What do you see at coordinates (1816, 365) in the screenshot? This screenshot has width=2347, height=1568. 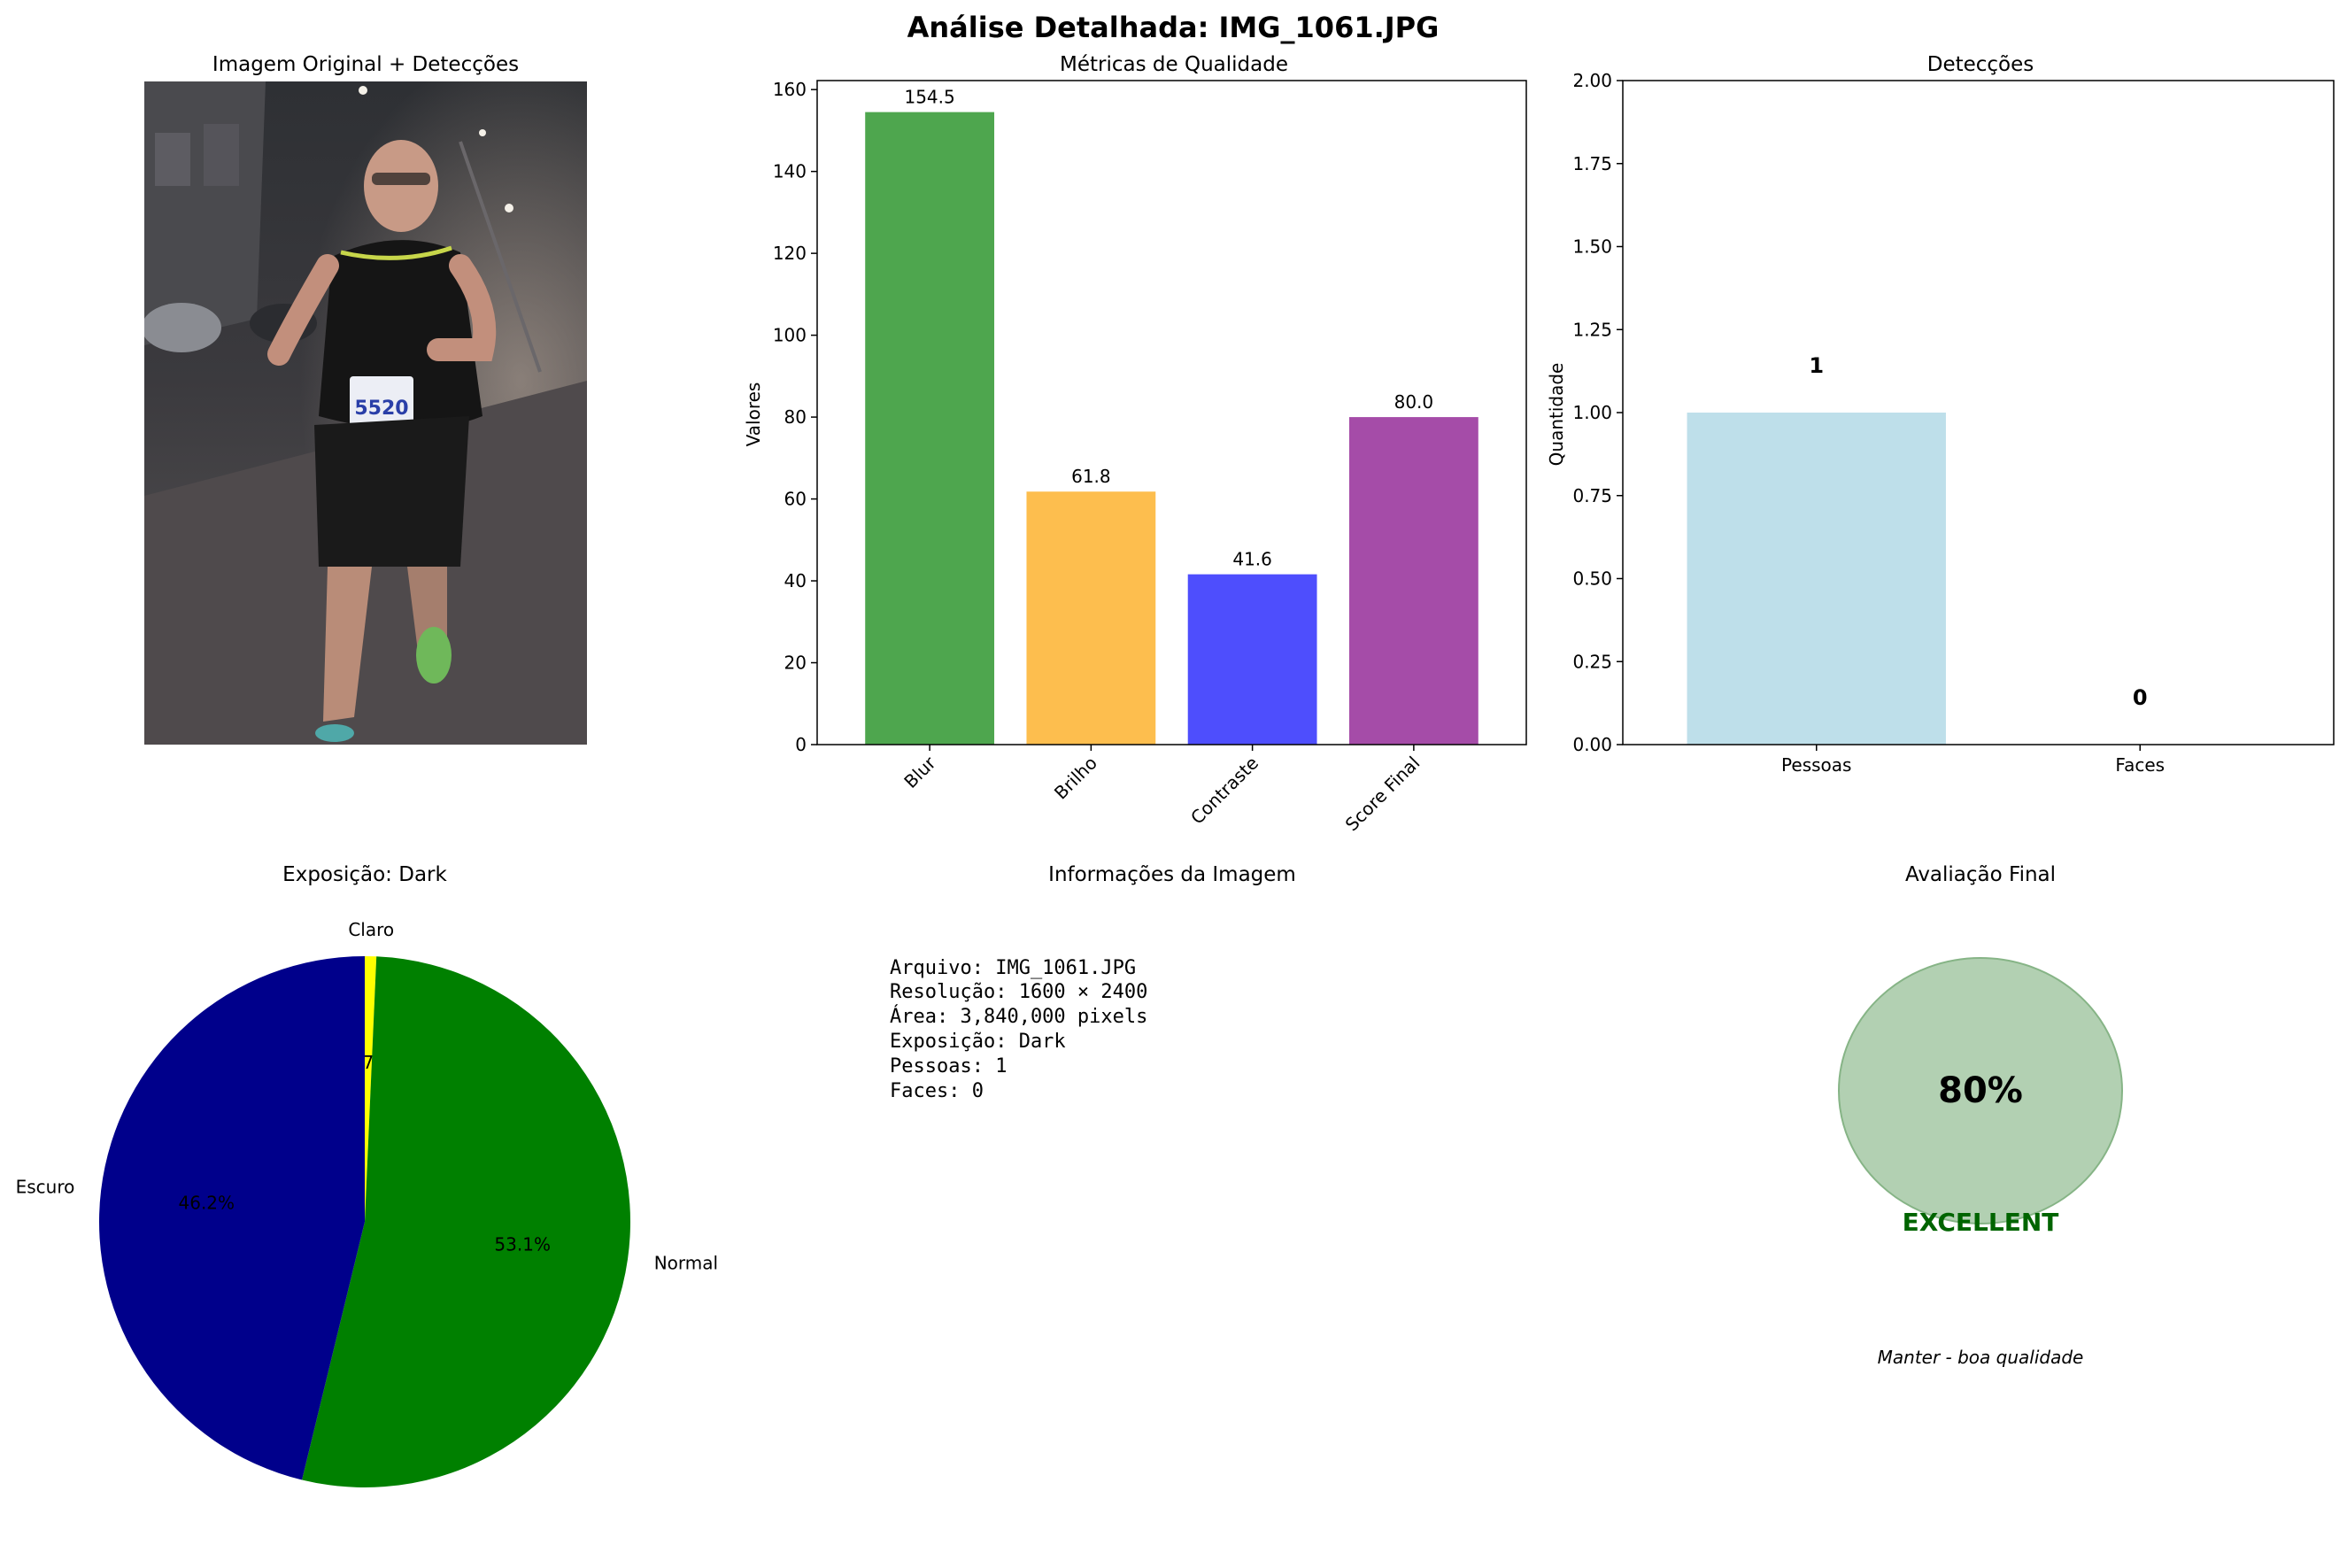 I see `bar-value-label-pessoas: 1` at bounding box center [1816, 365].